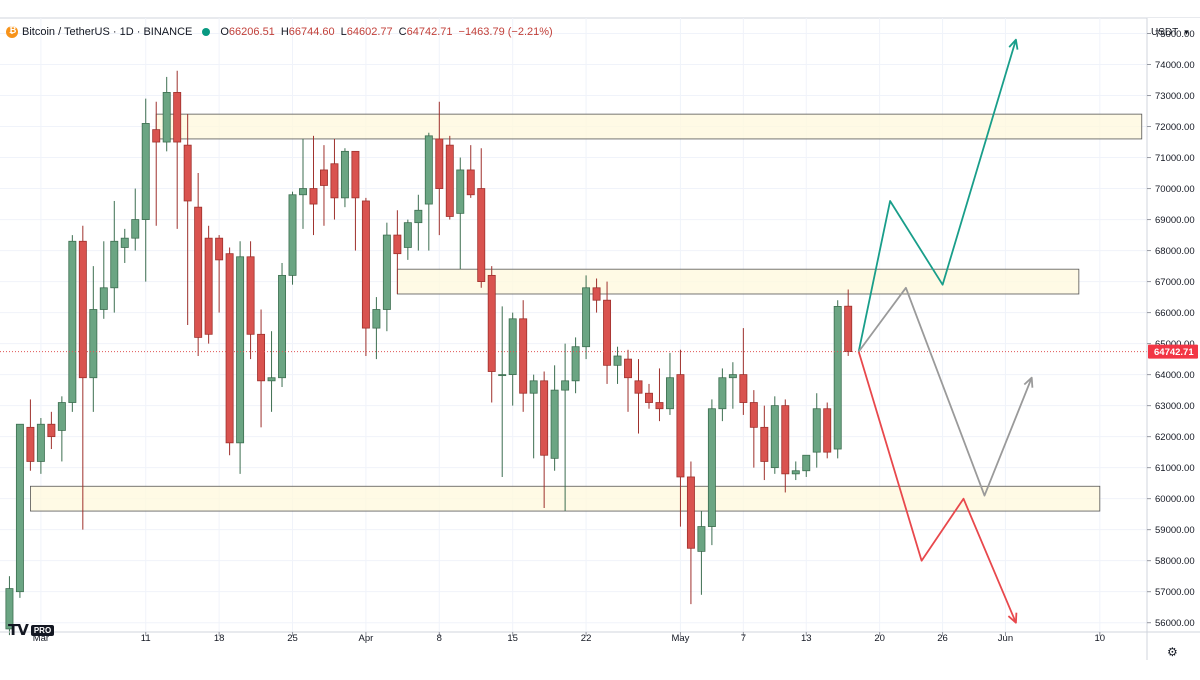 This screenshot has height=680, width=1200. Describe the element at coordinates (429, 32) in the screenshot. I see `close-value: 64742.71` at that location.